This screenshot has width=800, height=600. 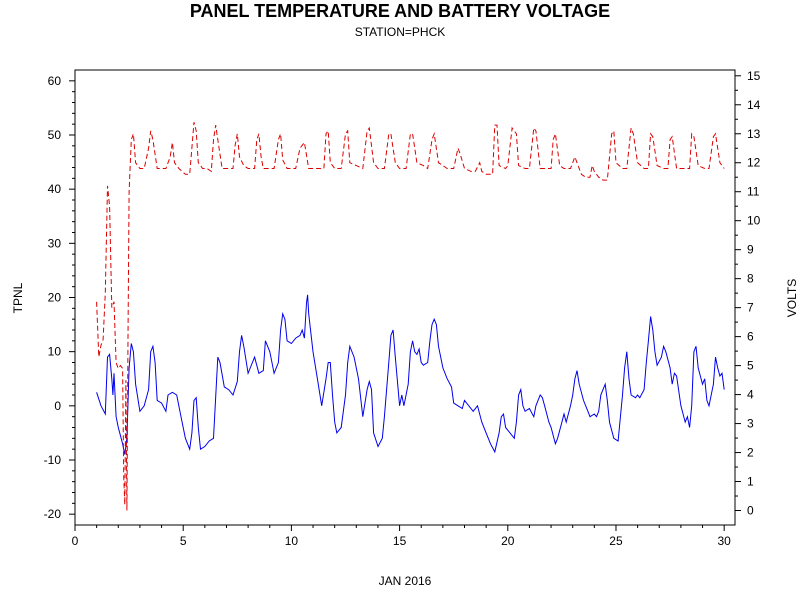 I want to click on x-tick-label: 25, so click(x=616, y=541).